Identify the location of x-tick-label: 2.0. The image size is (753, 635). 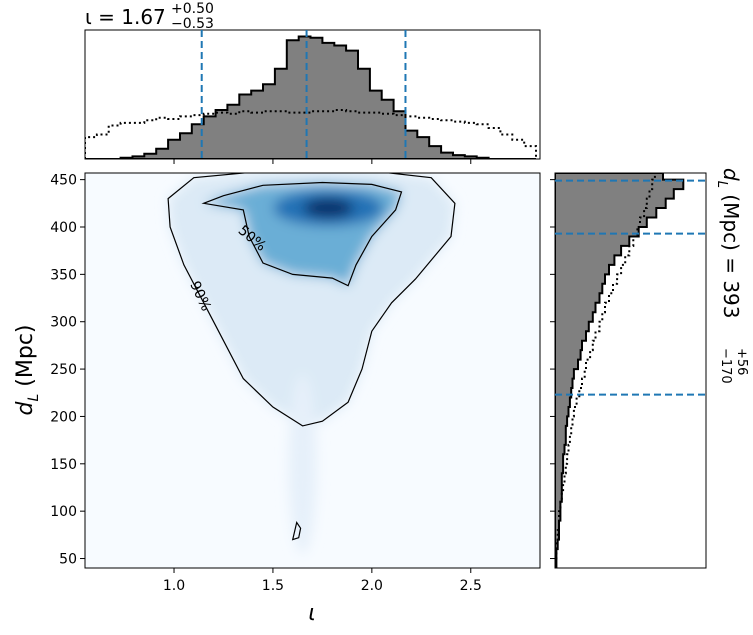
(372, 586).